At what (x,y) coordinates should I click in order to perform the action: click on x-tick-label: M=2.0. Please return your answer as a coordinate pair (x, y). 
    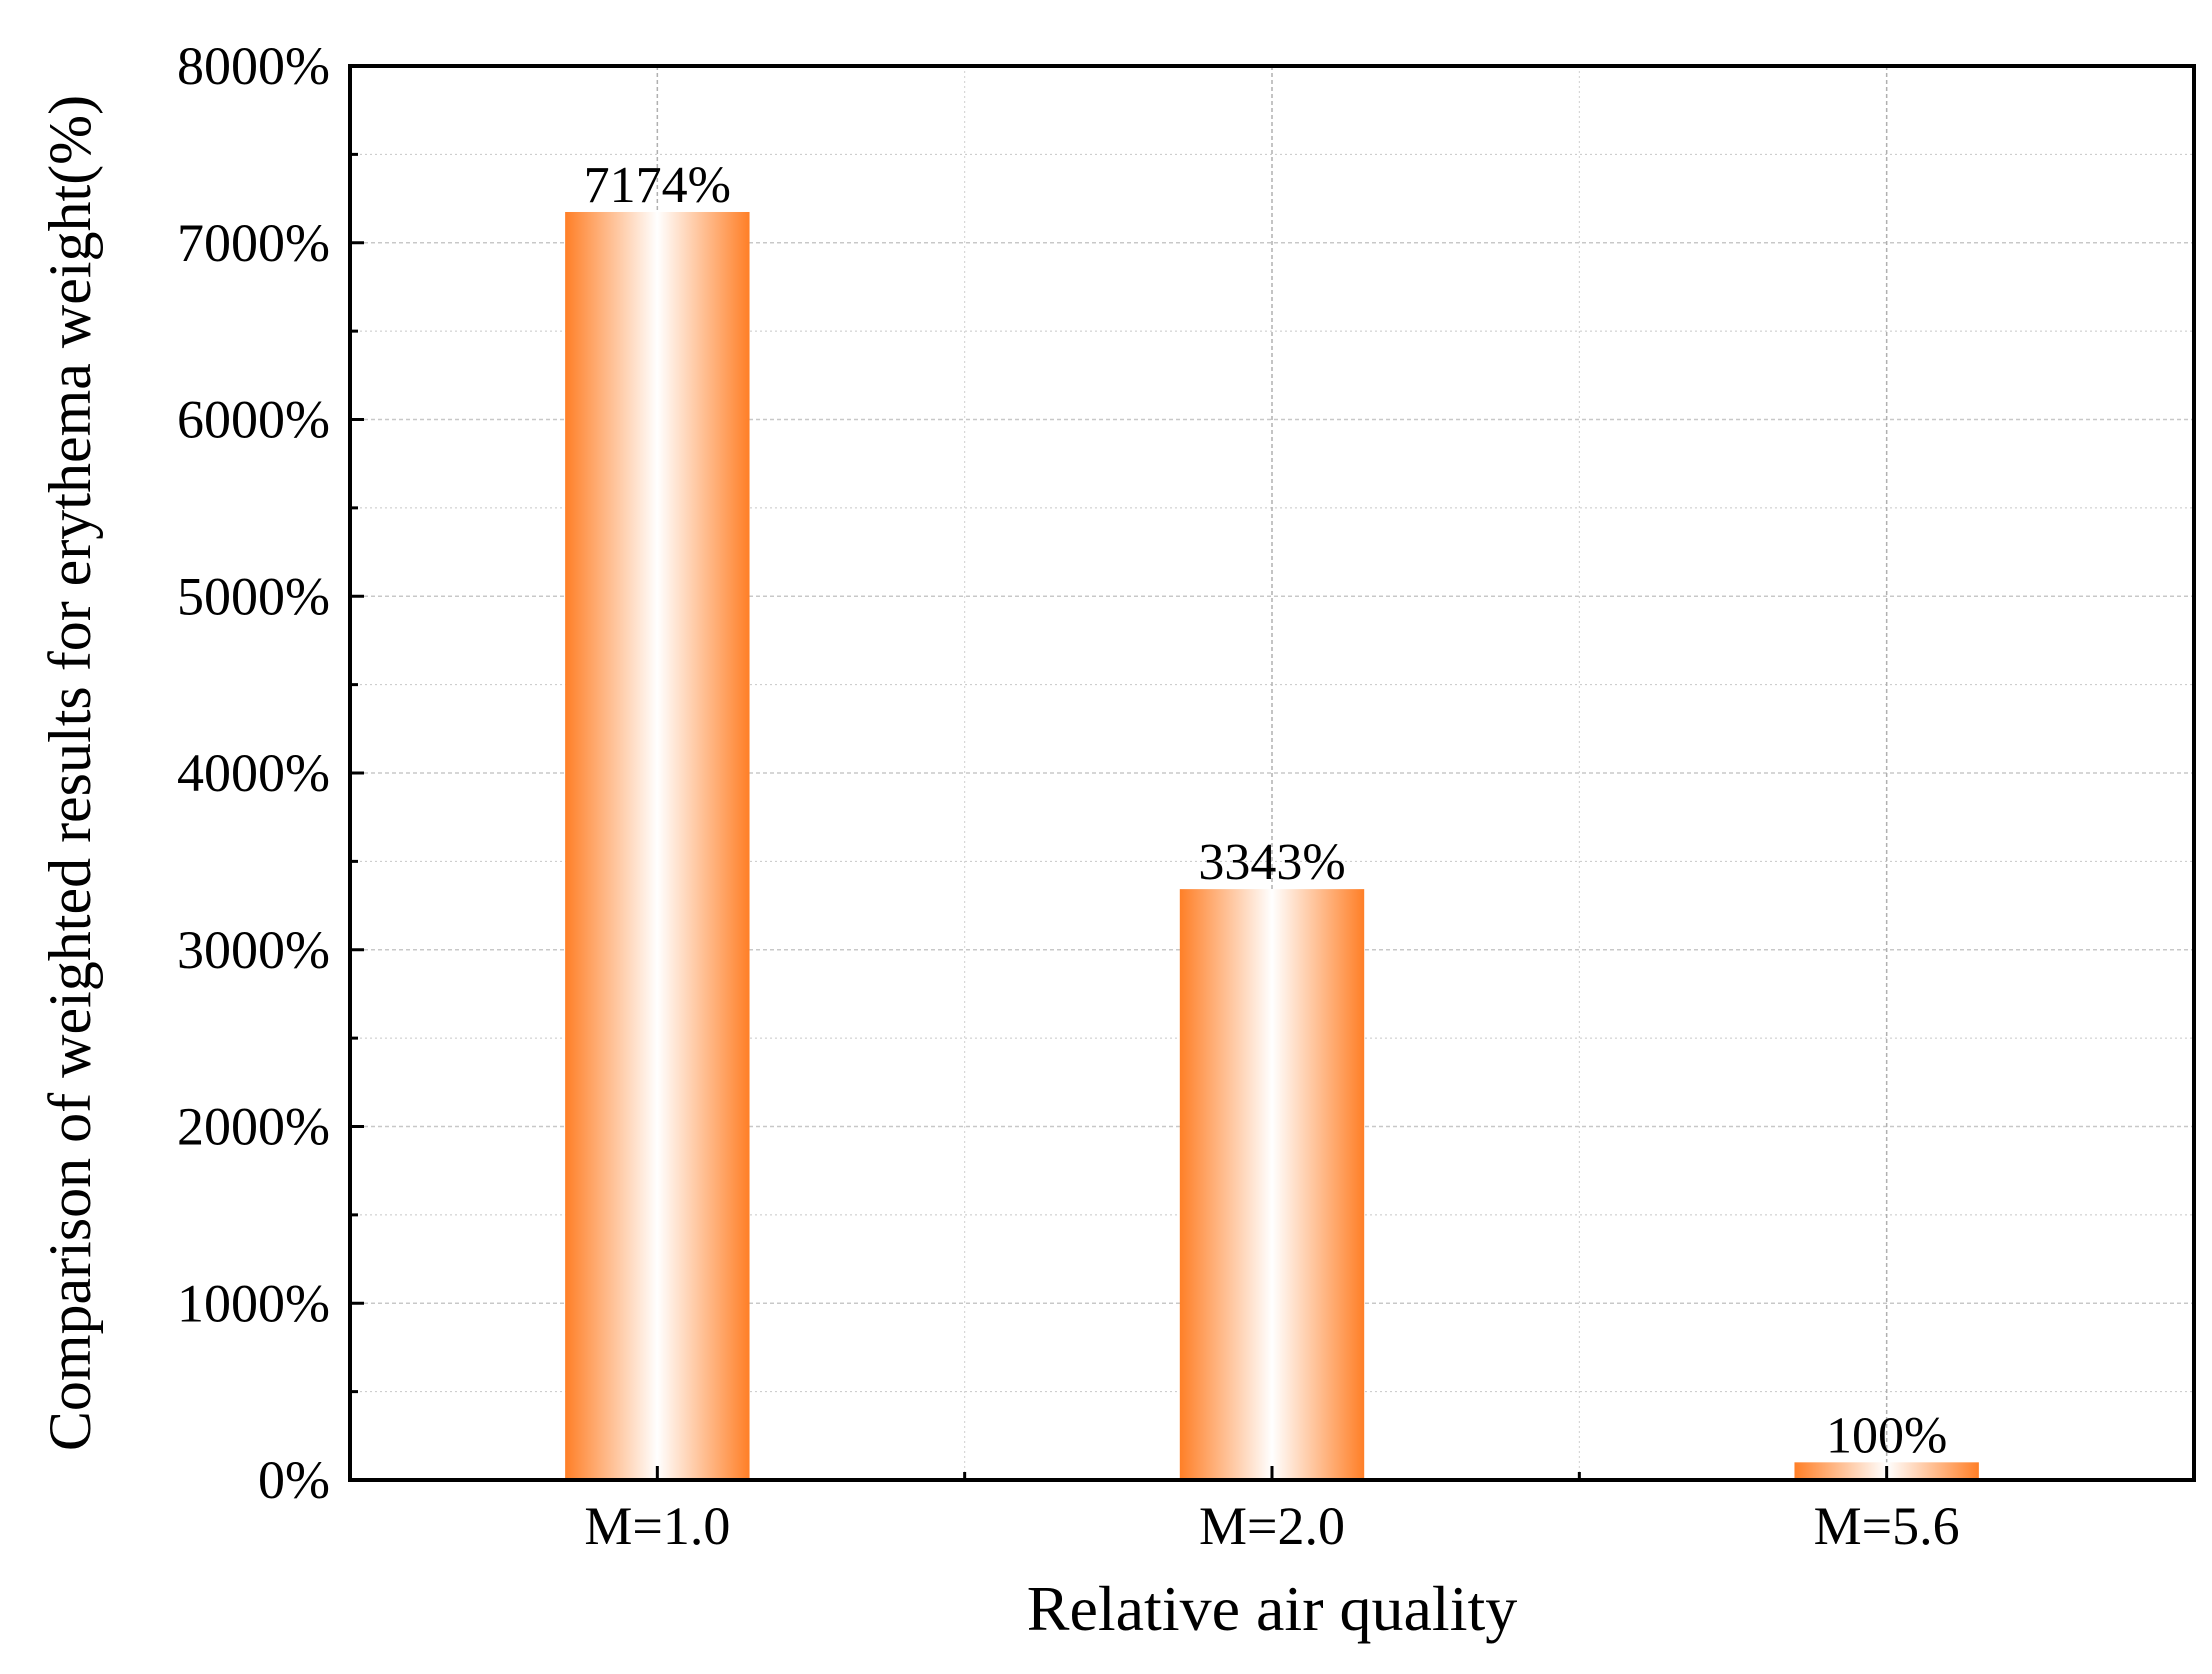
    Looking at the image, I should click on (1272, 1526).